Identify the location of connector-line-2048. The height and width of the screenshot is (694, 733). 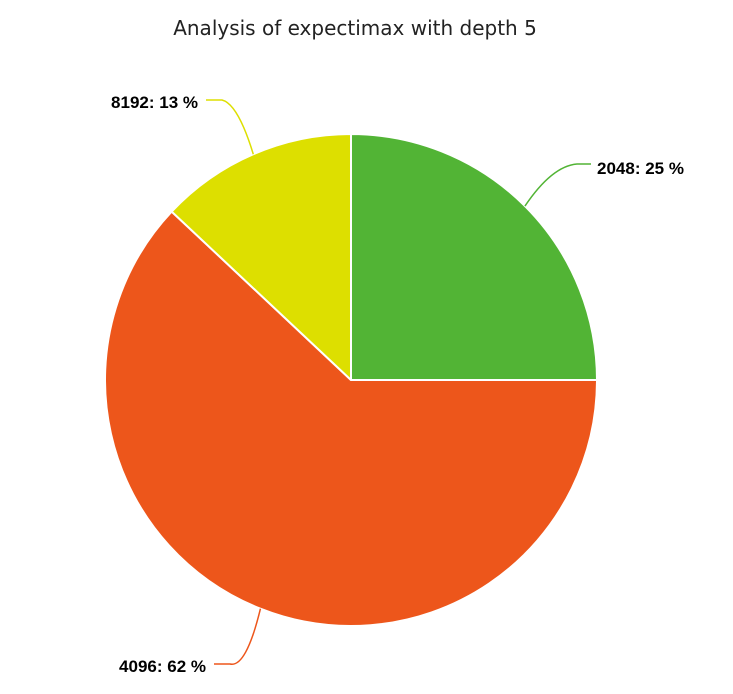
(557, 185).